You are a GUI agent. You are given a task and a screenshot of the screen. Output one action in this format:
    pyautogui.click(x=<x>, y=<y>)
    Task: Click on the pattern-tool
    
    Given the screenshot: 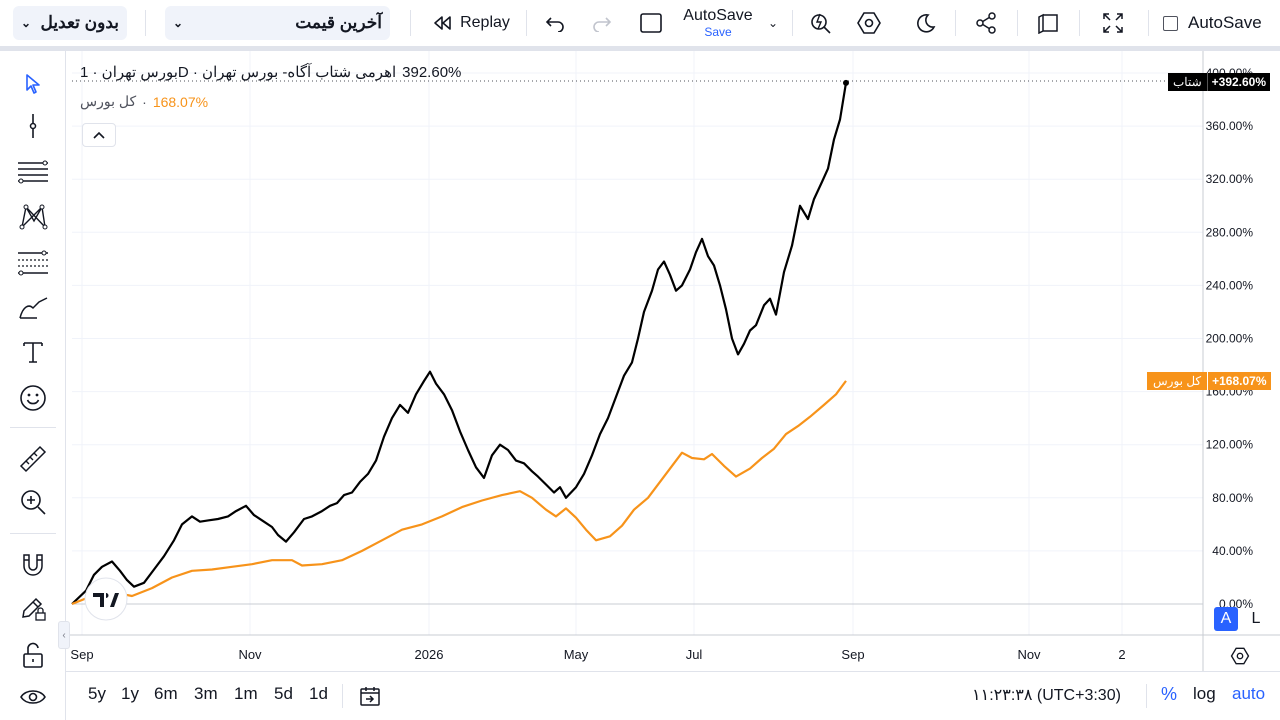 What is the action you would take?
    pyautogui.click(x=33, y=217)
    